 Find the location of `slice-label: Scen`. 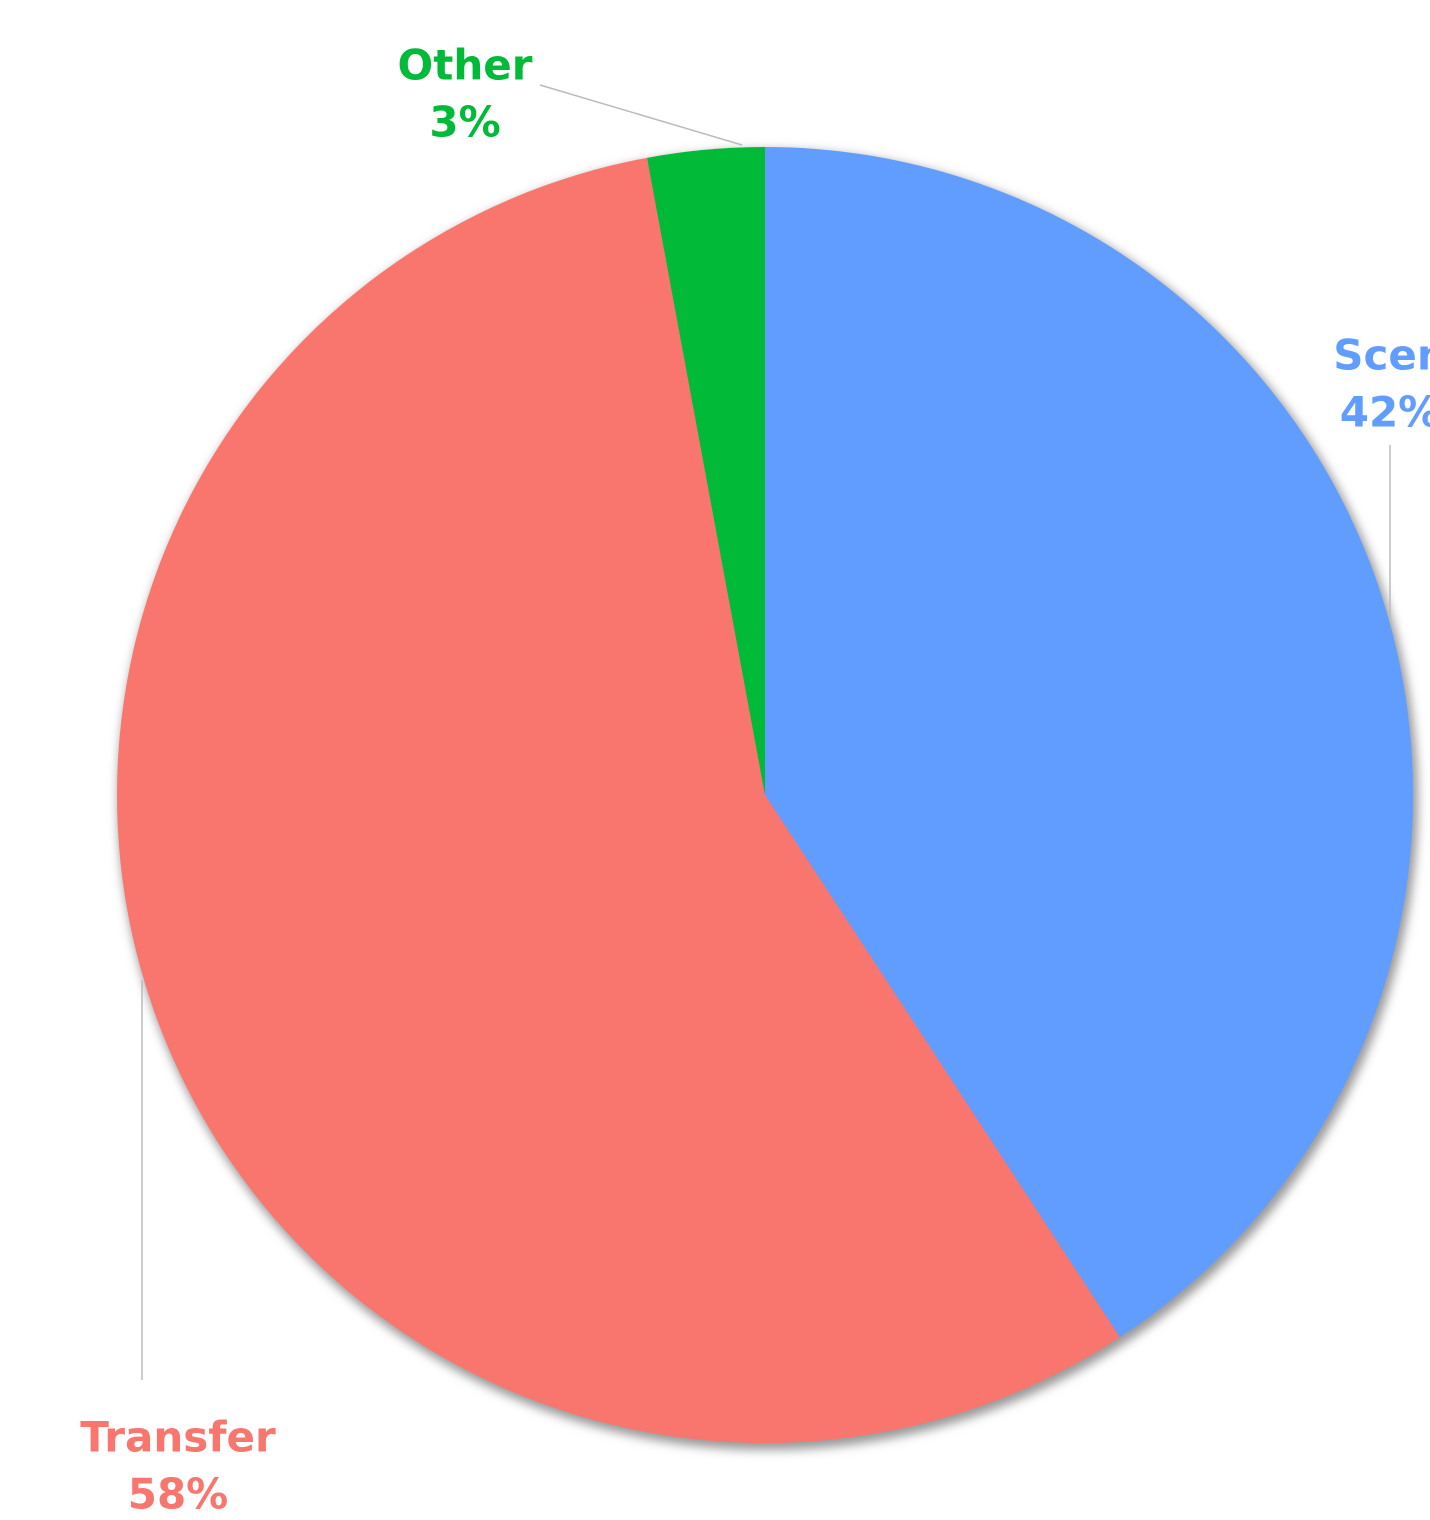

slice-label: Scen is located at coordinates (1381, 355).